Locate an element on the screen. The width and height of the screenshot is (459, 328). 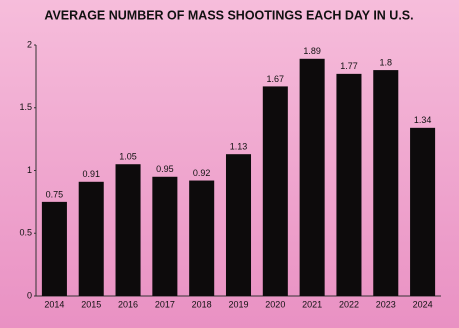
x-tick-label: 2014 is located at coordinates (54, 304).